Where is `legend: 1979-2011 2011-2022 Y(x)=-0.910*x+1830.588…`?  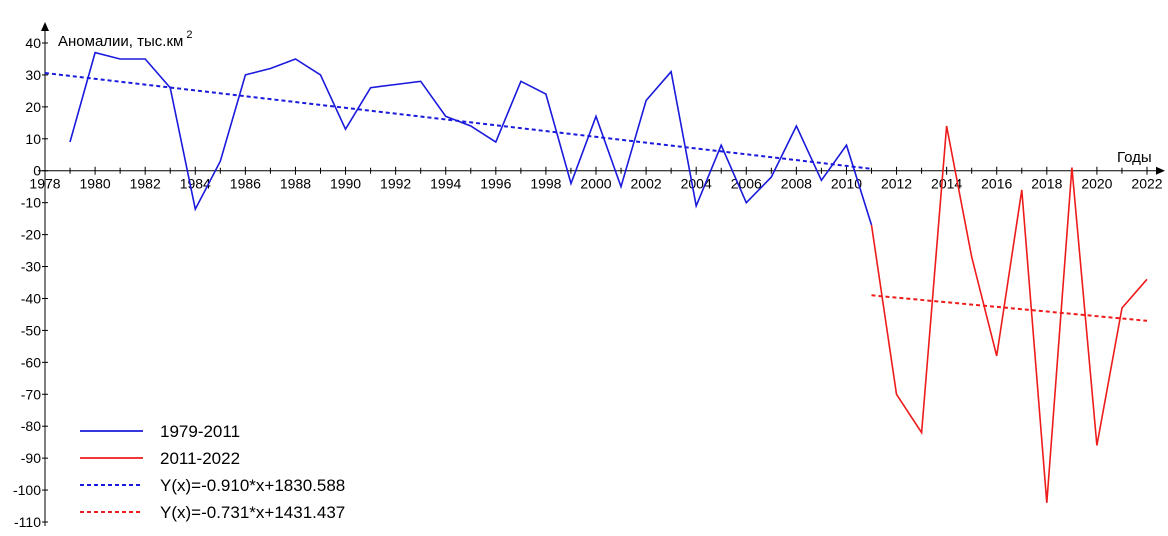
legend: 1979-2011 2011-2022 Y(x)=-0.910*x+1830.588… is located at coordinates (212, 472).